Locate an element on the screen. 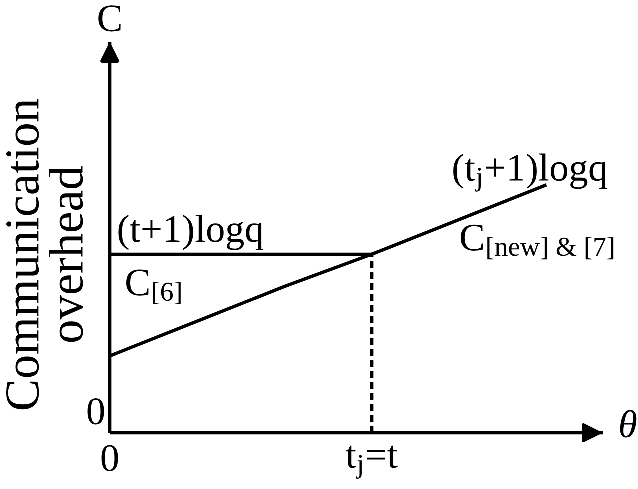 This screenshot has width=638, height=489. x-tick-label: t$_{j}$=t is located at coordinates (372, 462).